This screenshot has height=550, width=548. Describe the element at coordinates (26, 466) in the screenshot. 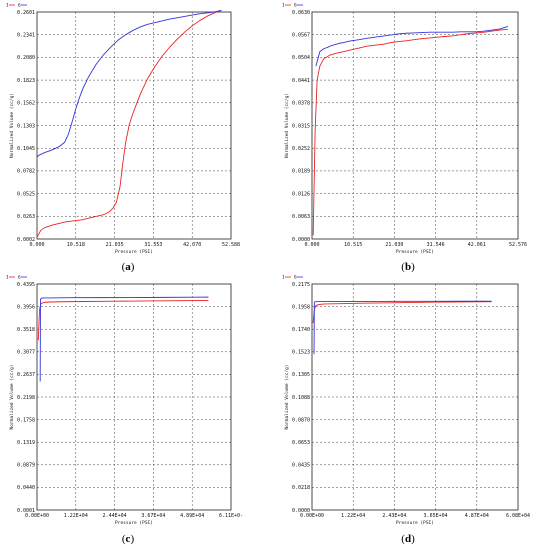

I see `y-tick-label: 0.0879` at that location.